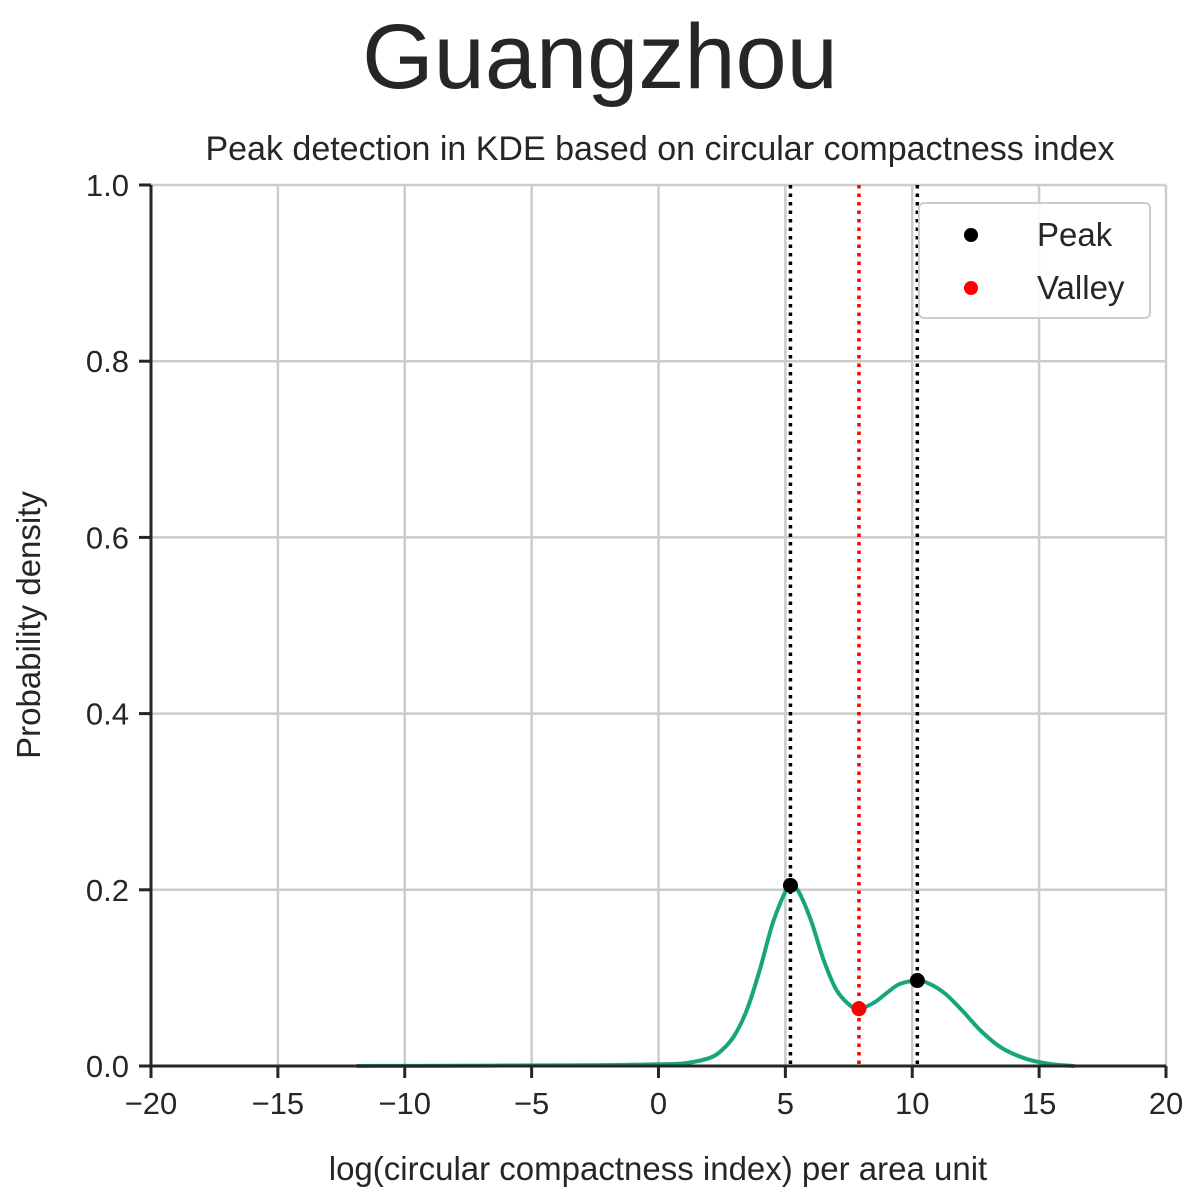 The width and height of the screenshot is (1200, 1200). What do you see at coordinates (404, 1103) in the screenshot?
I see `x-tick-label: −10` at bounding box center [404, 1103].